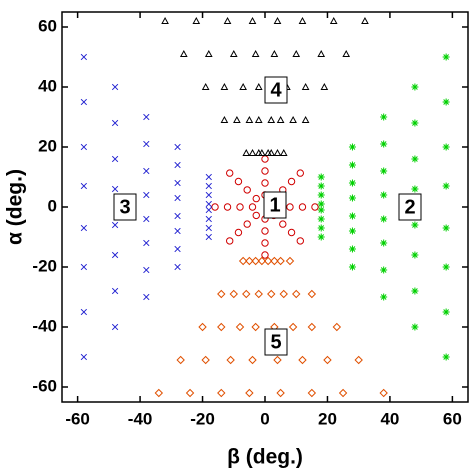 The width and height of the screenshot is (474, 474). Describe the element at coordinates (202, 418) in the screenshot. I see `x-tick-label: -20` at that location.